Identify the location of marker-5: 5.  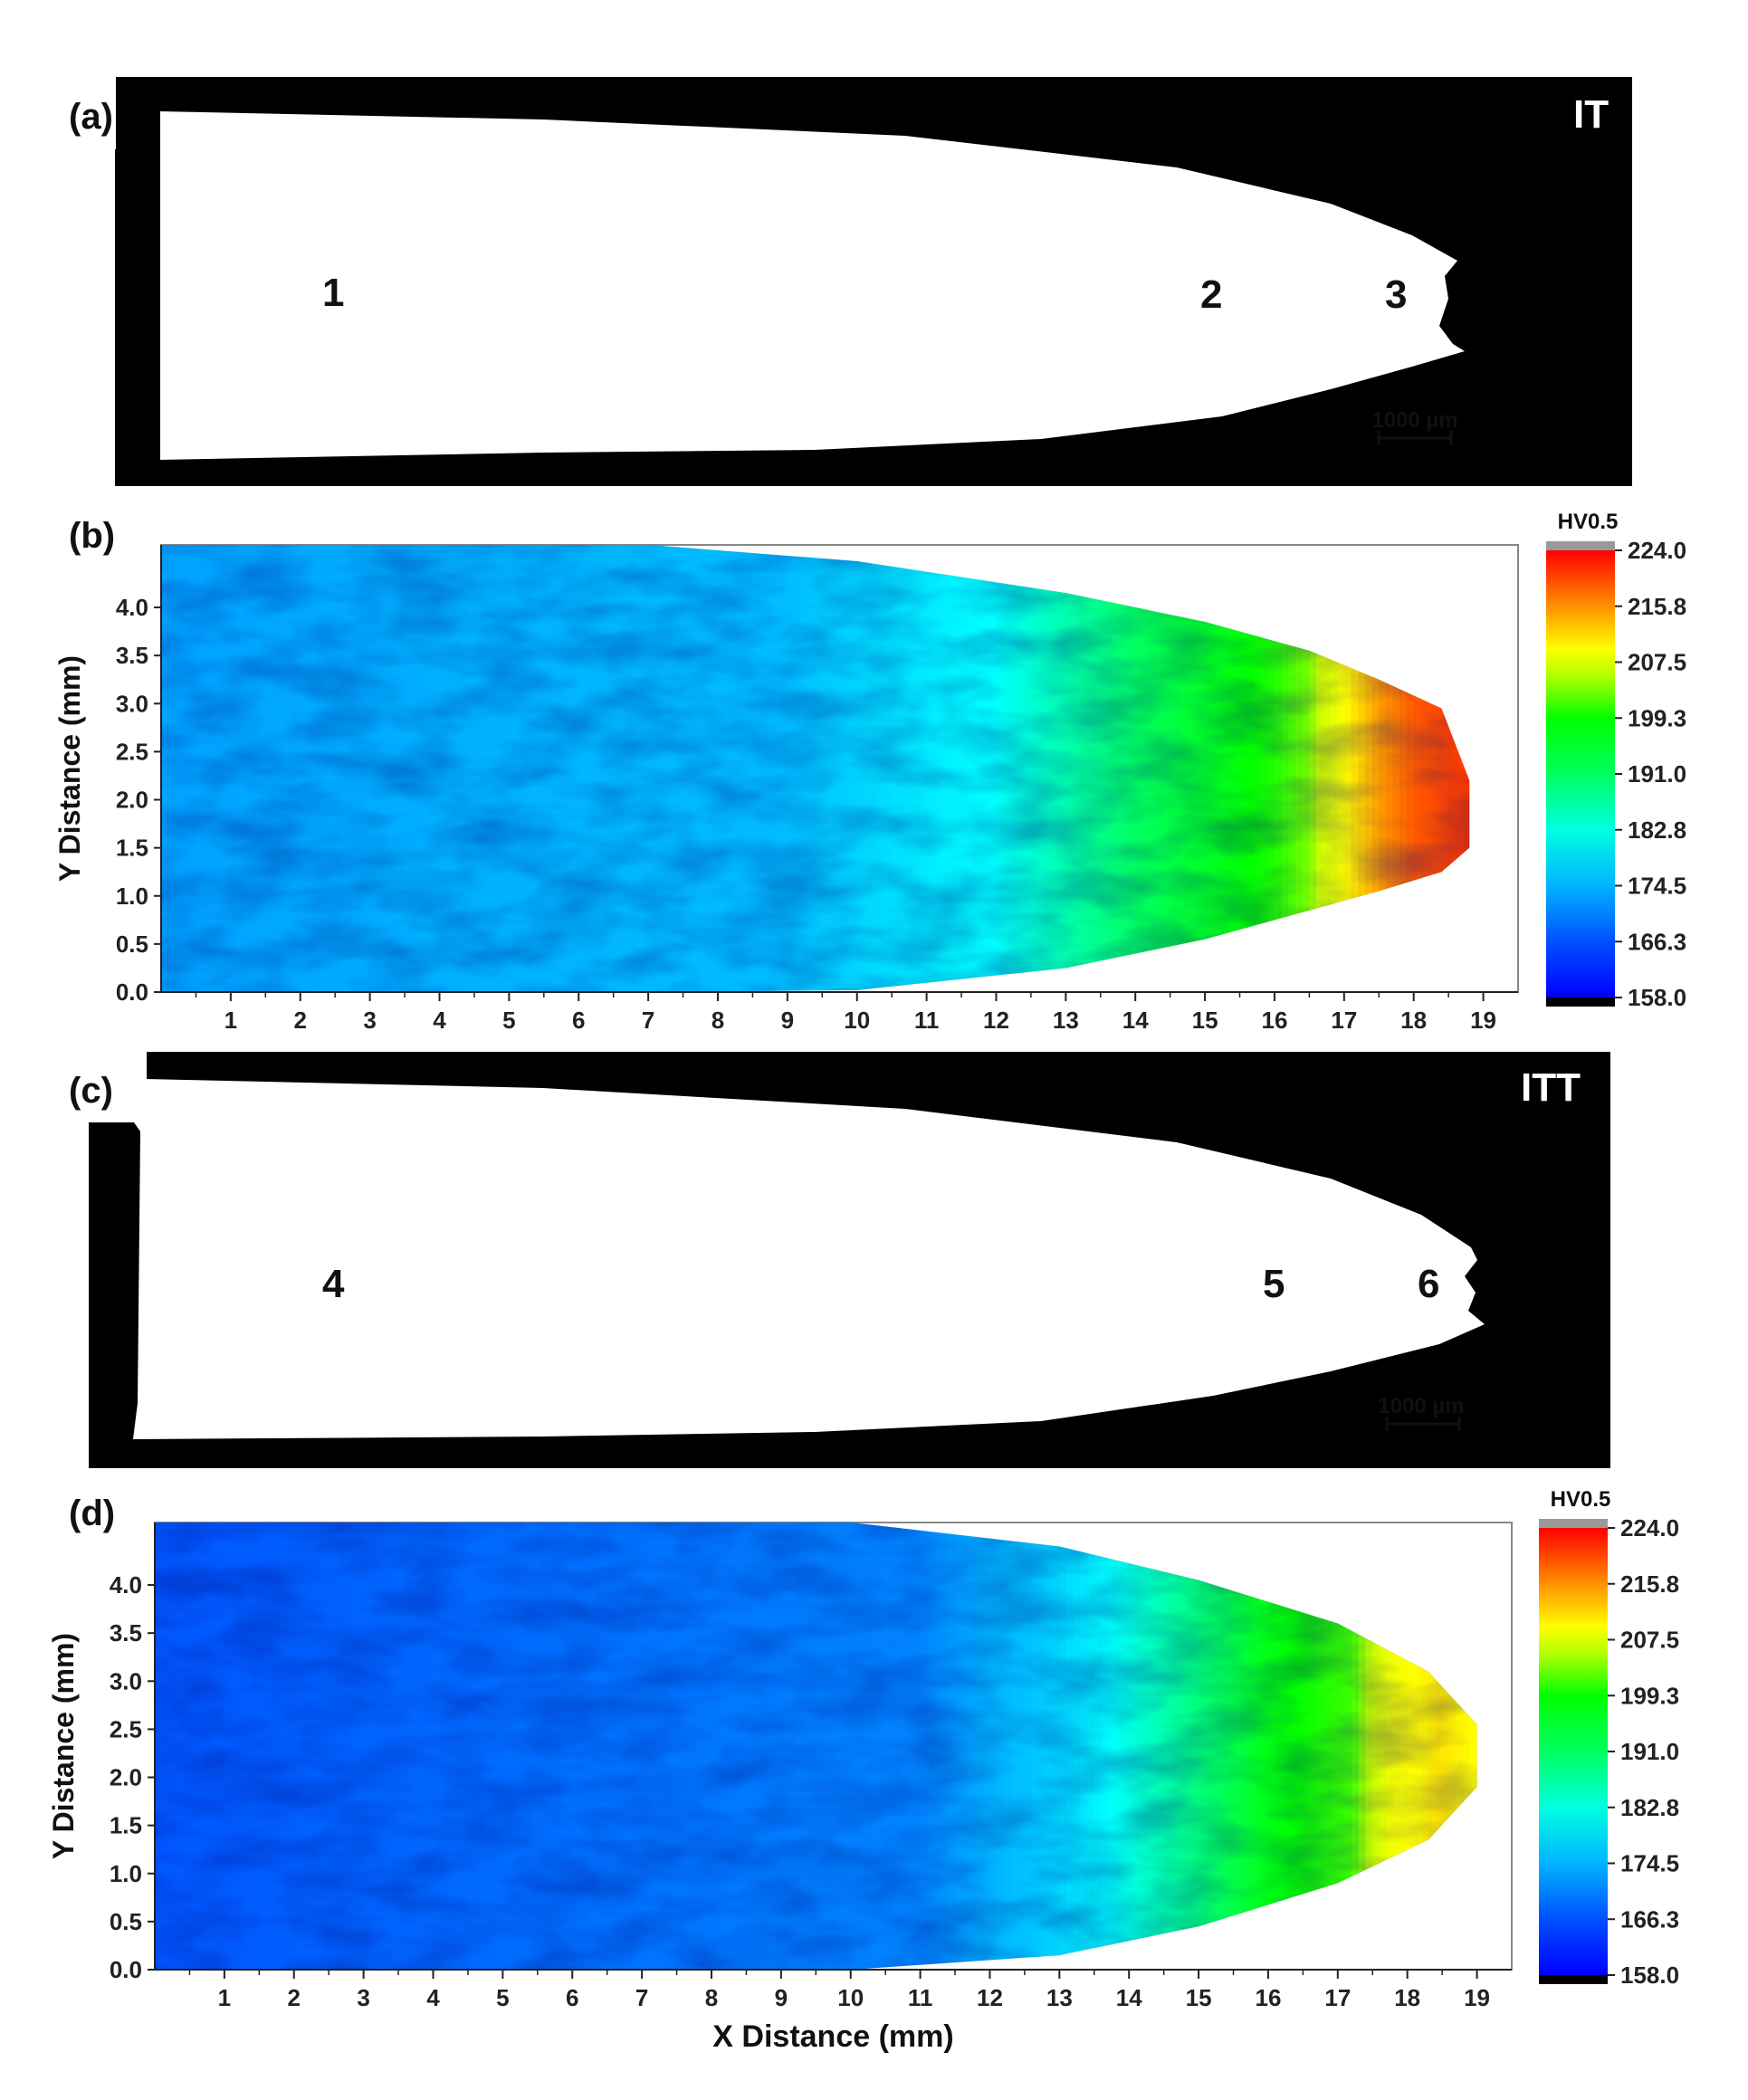
(1274, 1284).